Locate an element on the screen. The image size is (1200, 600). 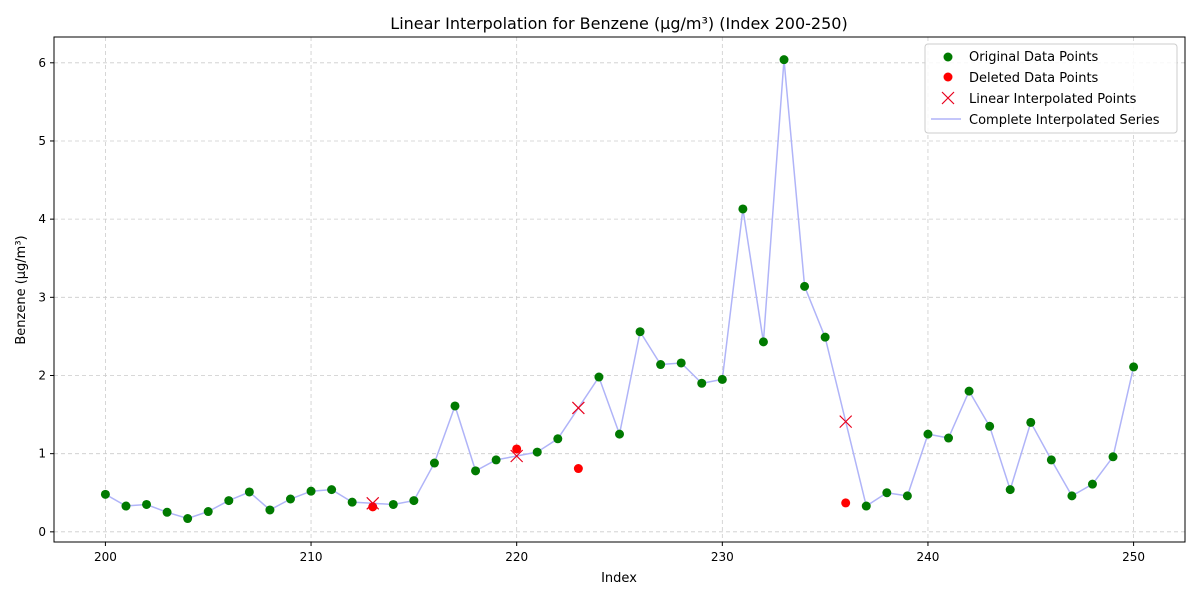
legend-entry-deleted: Deleted Data Points is located at coordinates (1021, 78).